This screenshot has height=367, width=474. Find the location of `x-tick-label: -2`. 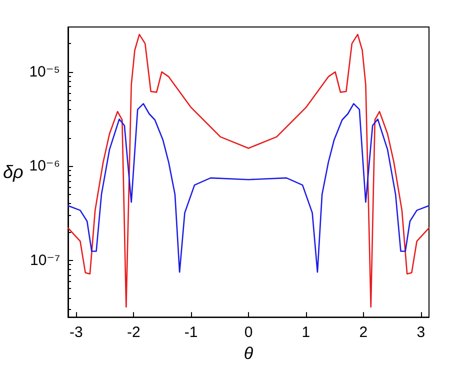

x-tick-label: -2 is located at coordinates (133, 333).